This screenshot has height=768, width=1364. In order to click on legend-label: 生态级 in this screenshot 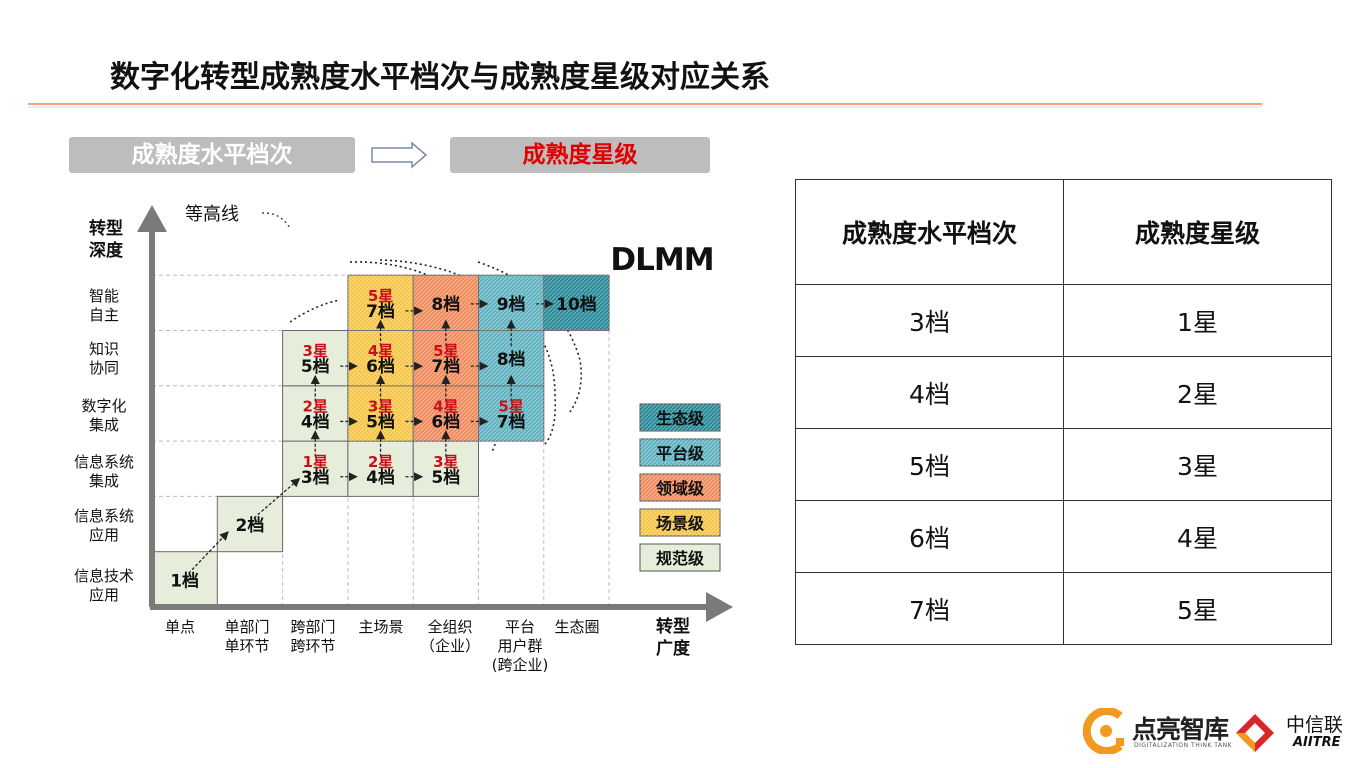, I will do `click(680, 418)`.